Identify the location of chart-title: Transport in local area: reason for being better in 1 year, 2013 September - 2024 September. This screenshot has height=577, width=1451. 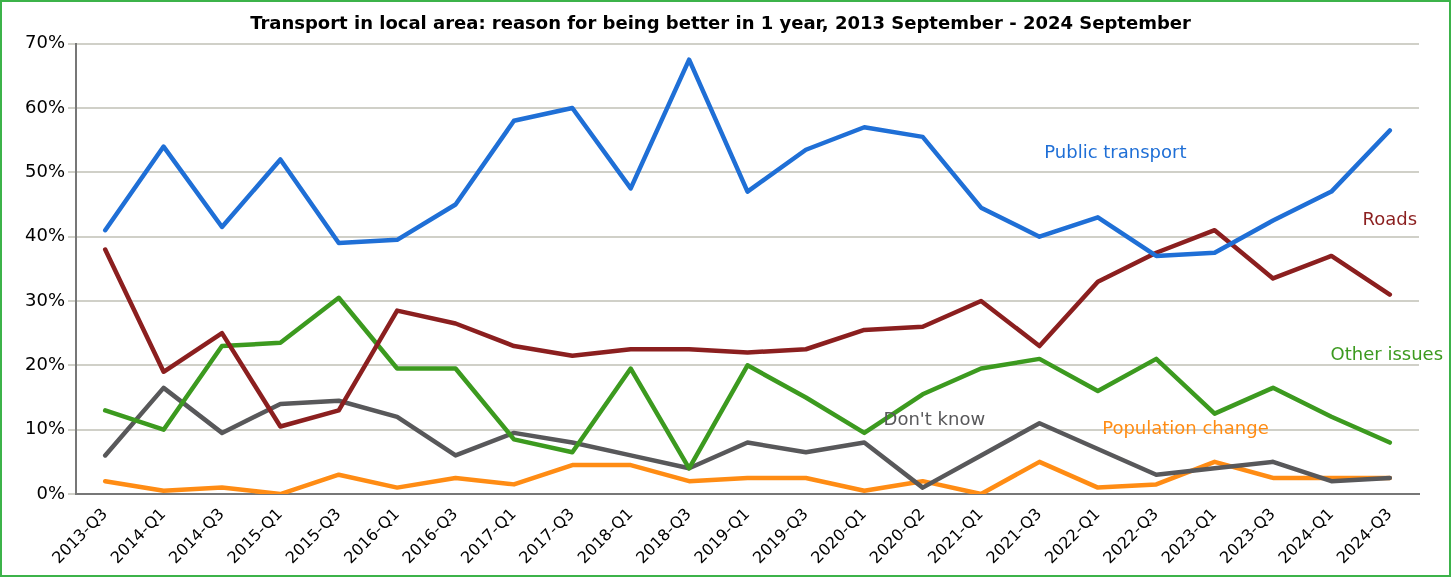
(720, 23).